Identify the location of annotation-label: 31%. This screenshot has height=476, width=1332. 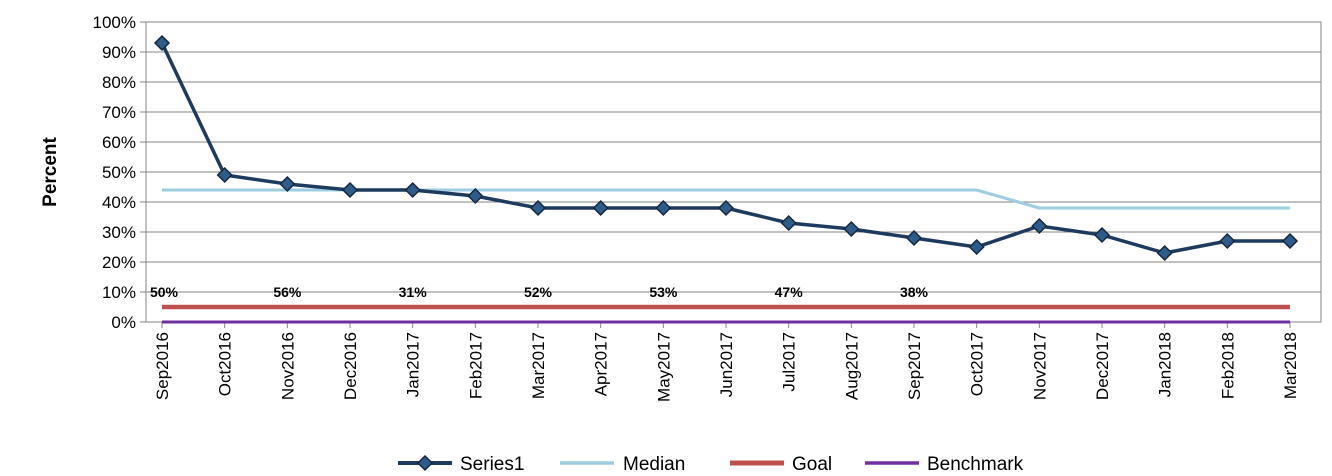
(413, 292).